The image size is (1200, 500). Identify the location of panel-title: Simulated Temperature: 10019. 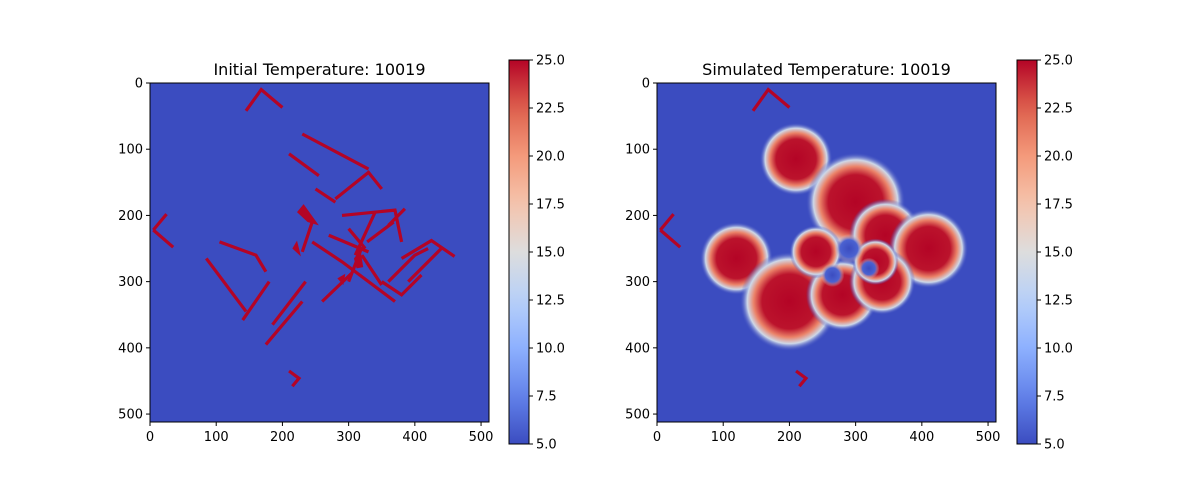
(826, 69).